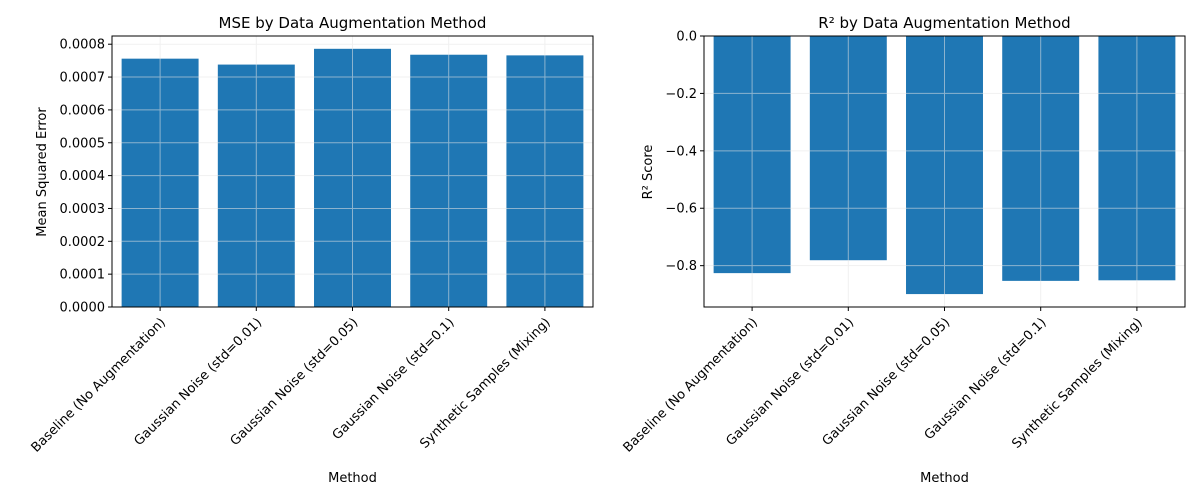  I want to click on mse-chart-title: MSE by Data Augmentation Method, so click(353, 23).